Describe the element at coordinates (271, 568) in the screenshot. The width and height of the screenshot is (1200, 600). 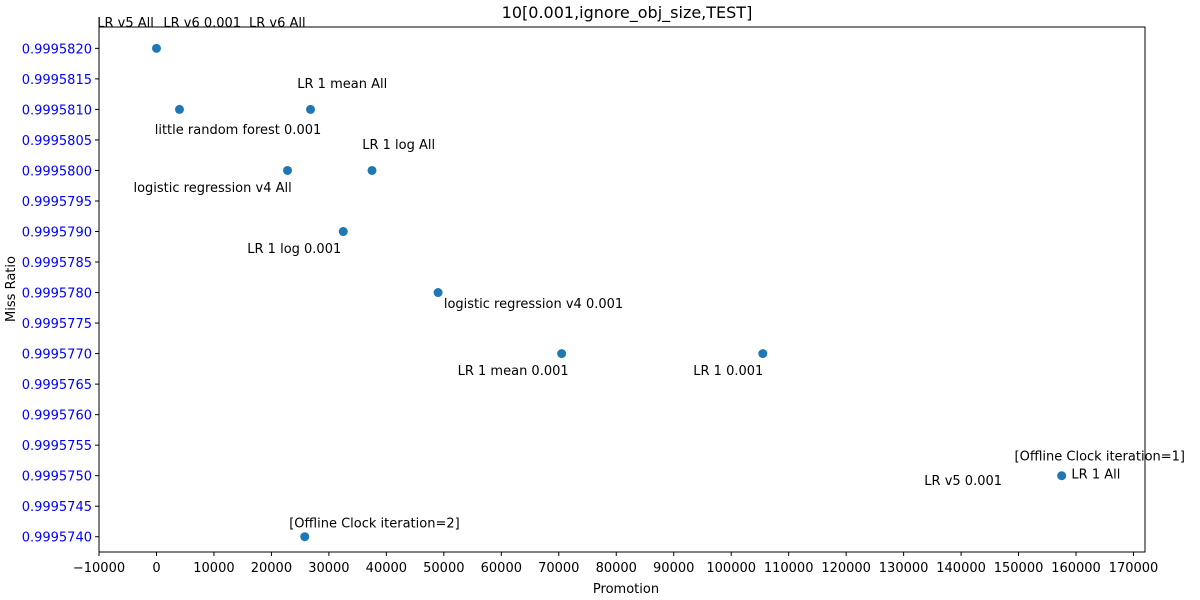
I see `x-tick-label: 20000` at that location.